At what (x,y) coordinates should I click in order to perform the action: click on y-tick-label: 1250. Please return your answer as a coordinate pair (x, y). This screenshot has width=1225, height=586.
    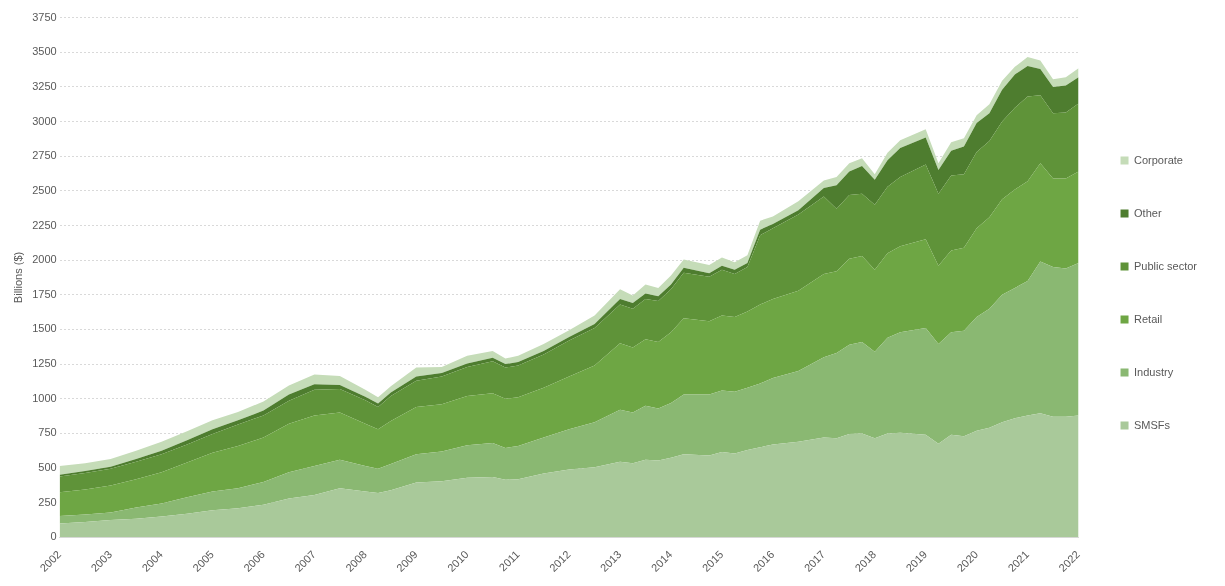
    Looking at the image, I should click on (44, 363).